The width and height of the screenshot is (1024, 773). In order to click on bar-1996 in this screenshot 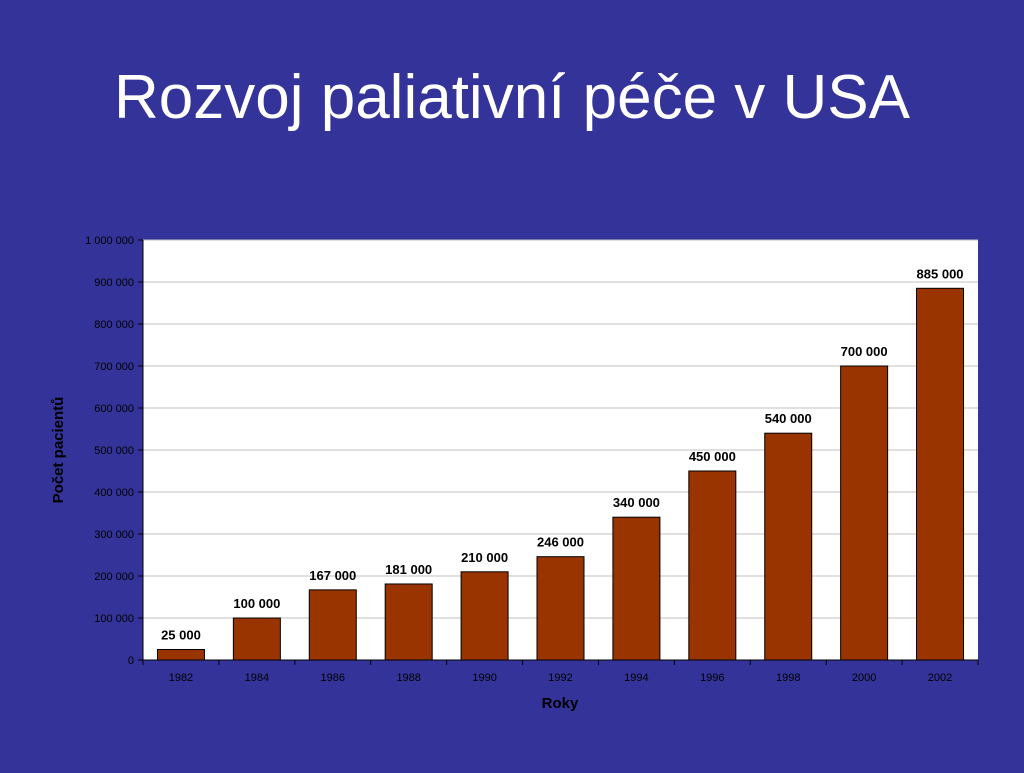, I will do `click(712, 565)`.